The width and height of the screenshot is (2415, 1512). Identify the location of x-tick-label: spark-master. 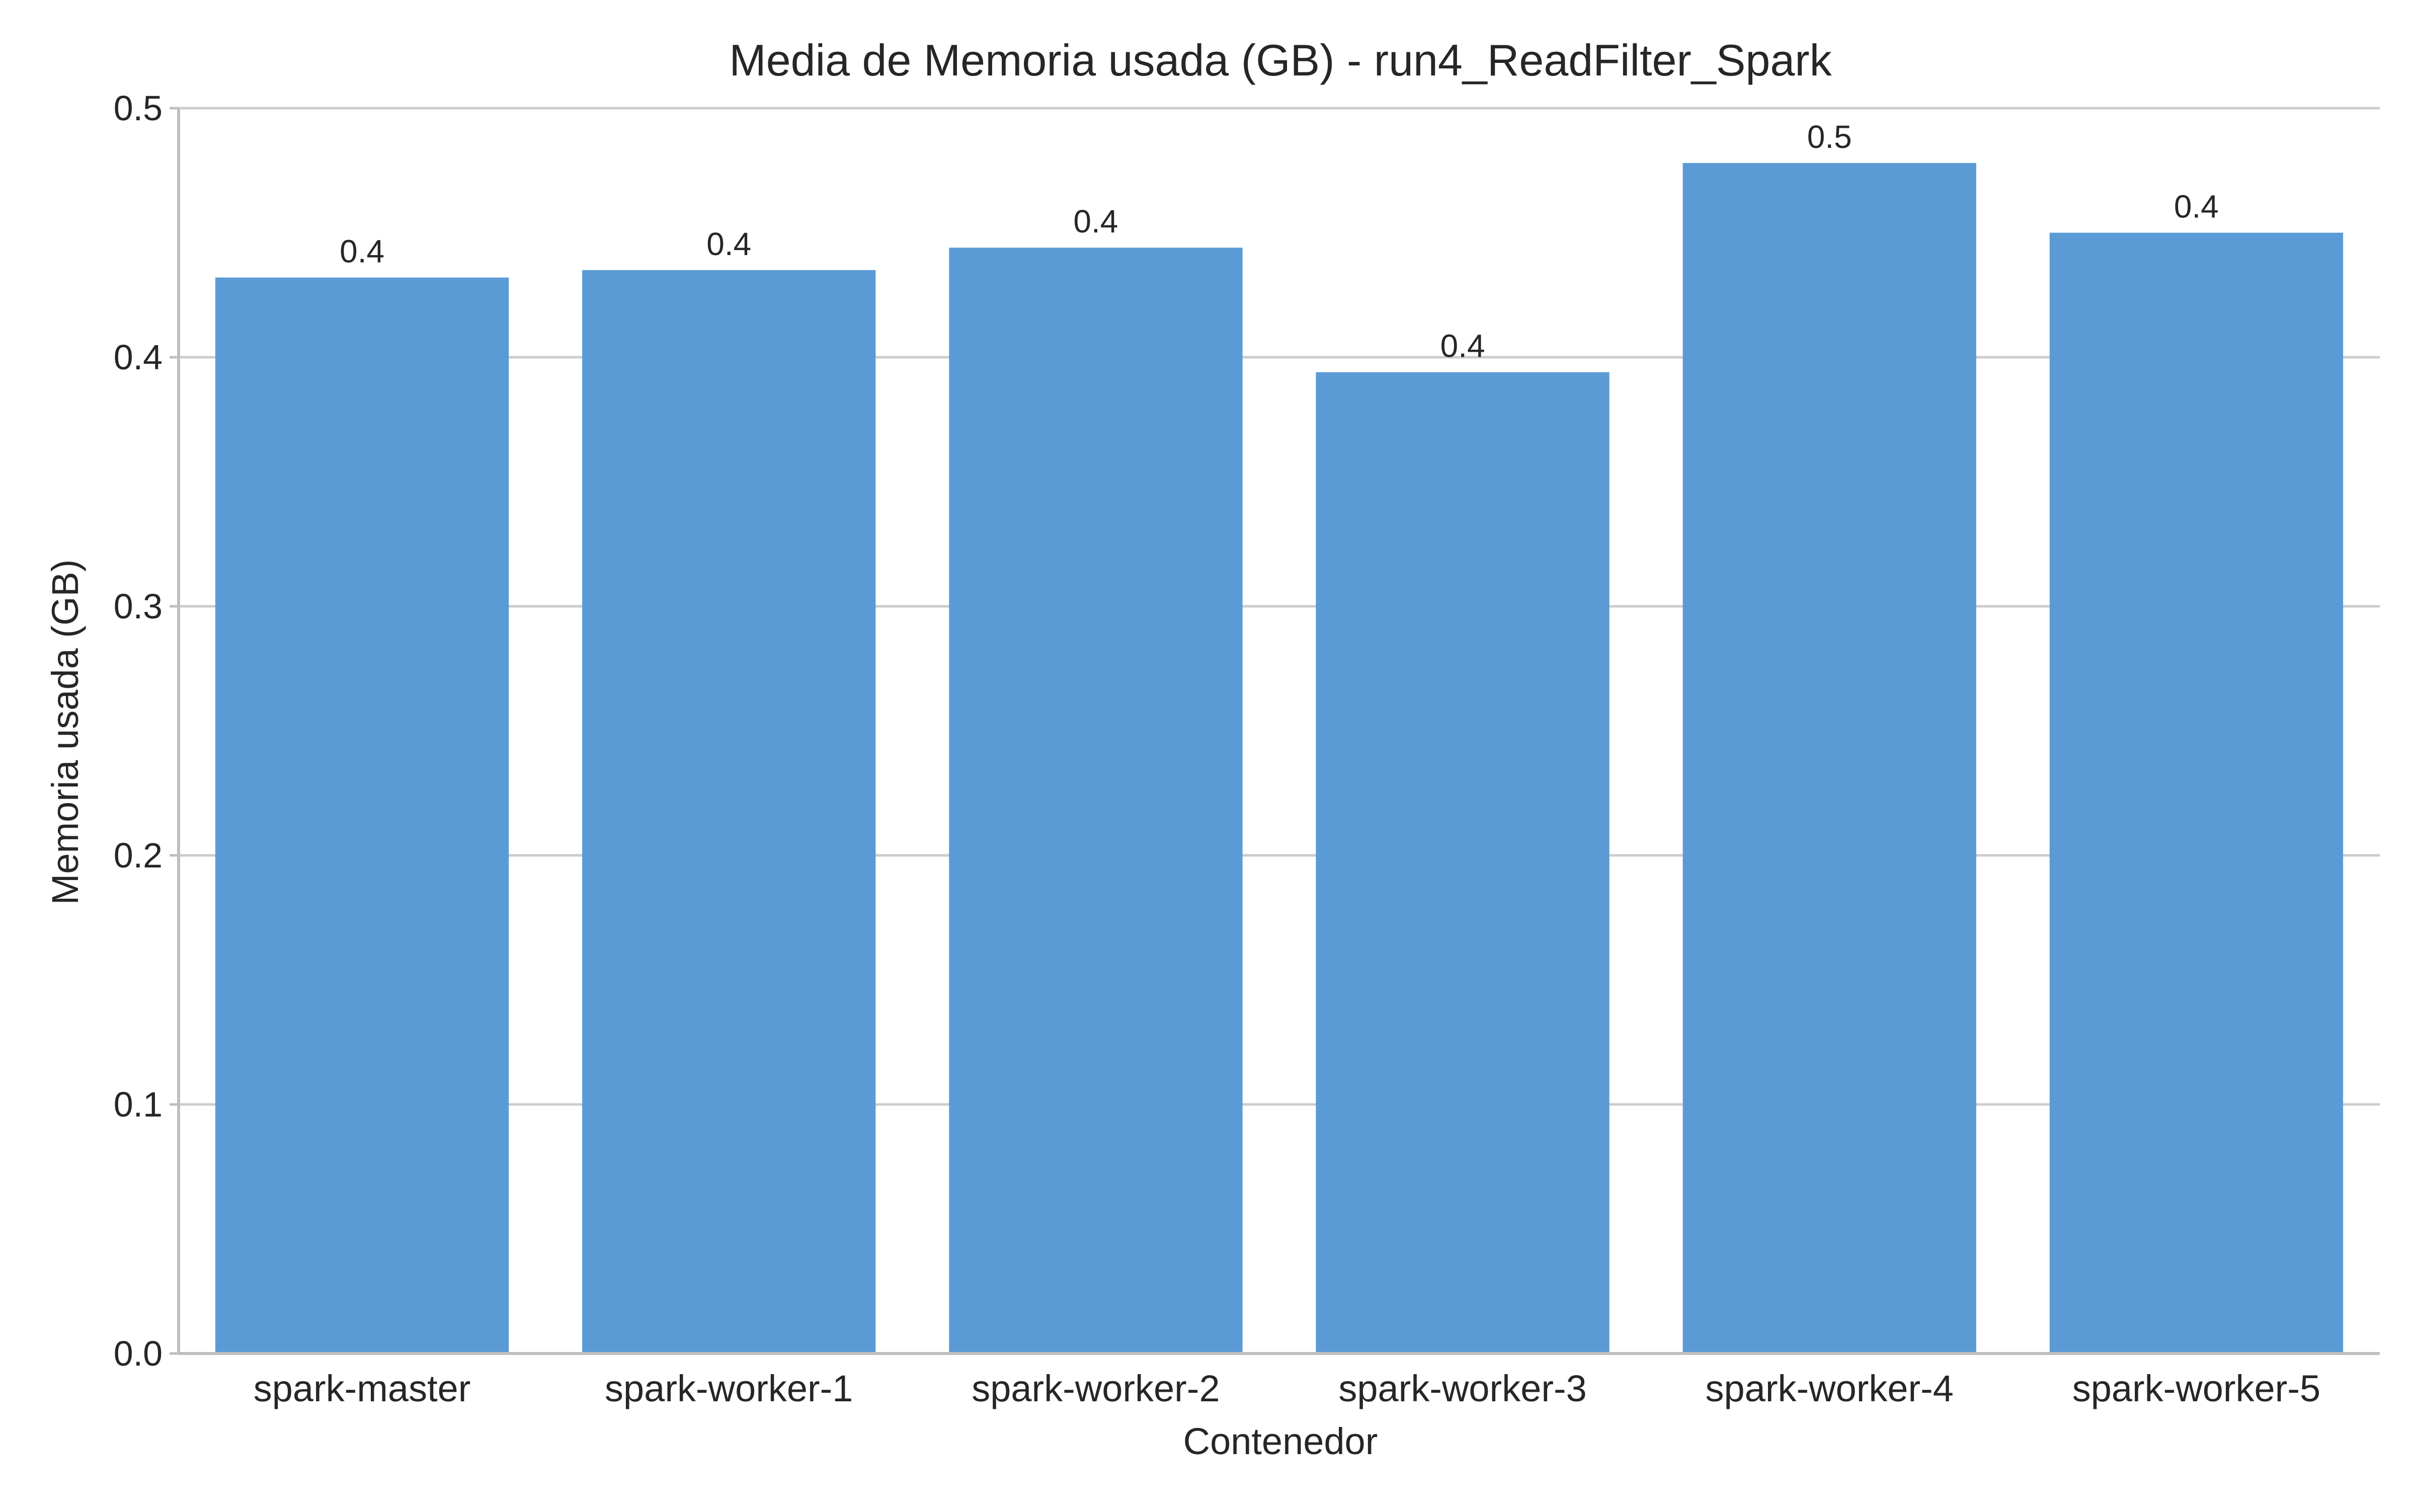
(363, 1388).